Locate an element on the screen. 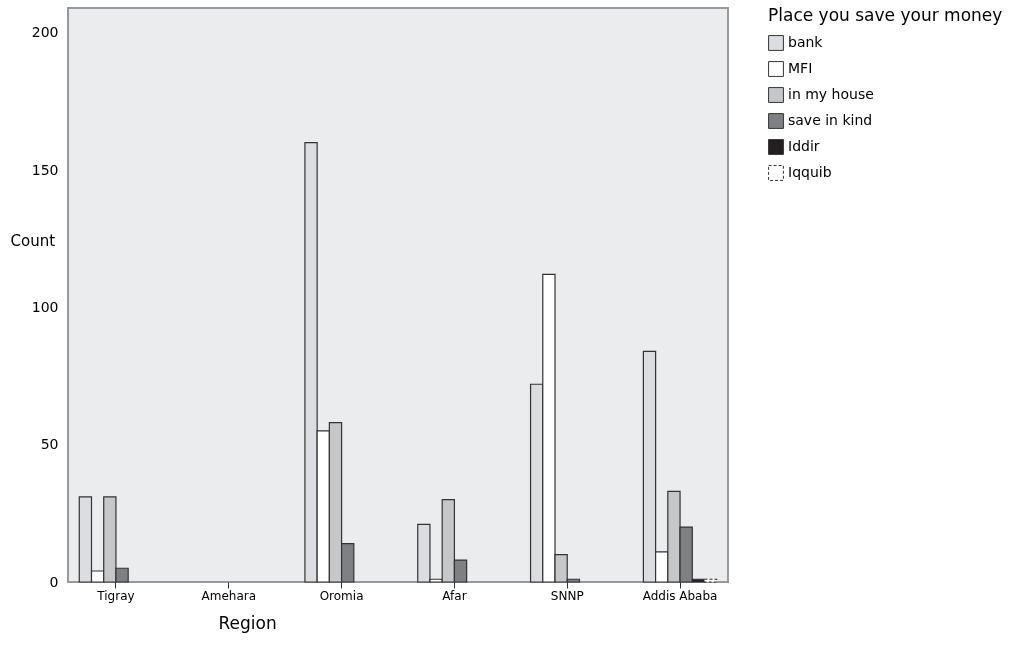  x-tick-label: SNNP is located at coordinates (567, 595).